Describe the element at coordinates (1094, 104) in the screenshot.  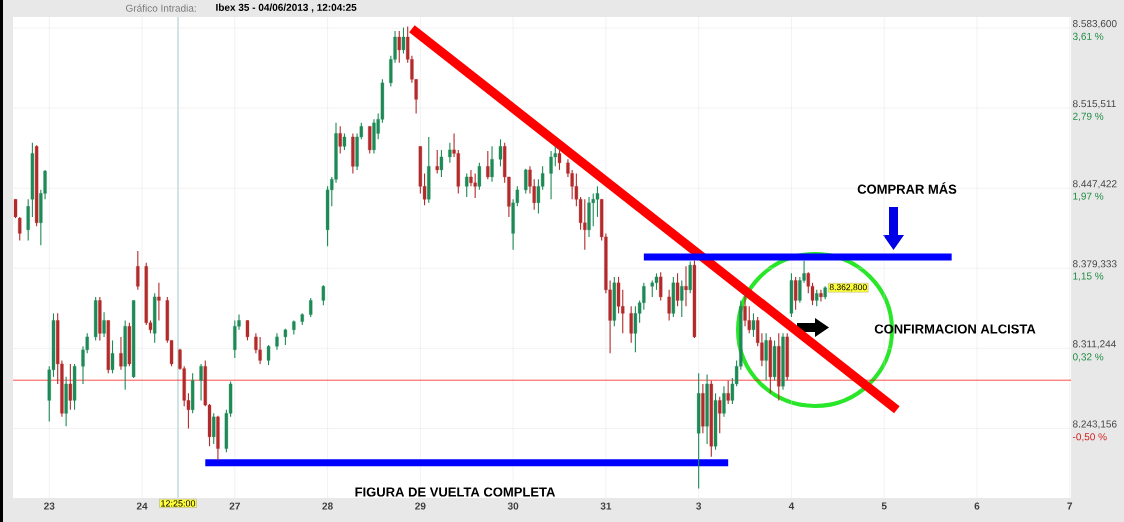
I see `y-tick-label: 8.515,511` at that location.